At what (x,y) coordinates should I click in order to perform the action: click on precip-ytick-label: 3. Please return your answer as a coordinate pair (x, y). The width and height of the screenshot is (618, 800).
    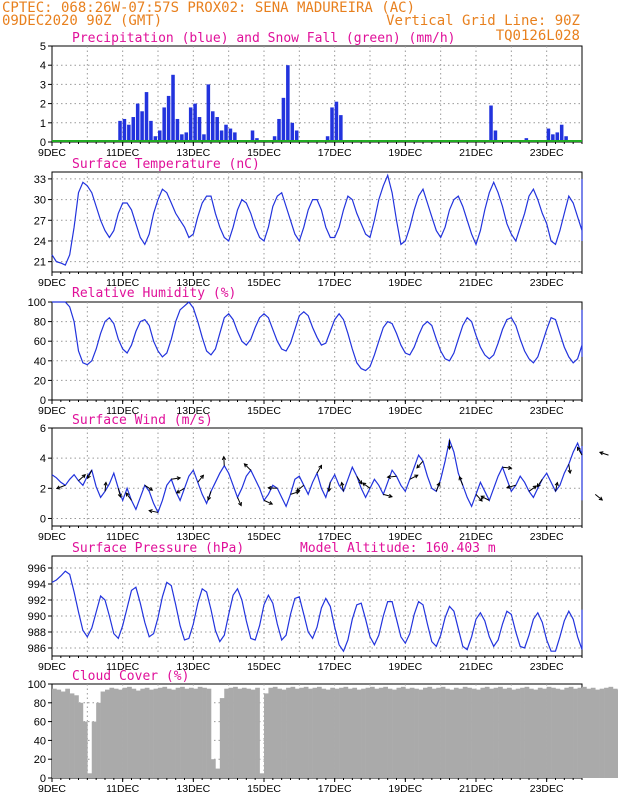
    Looking at the image, I should click on (43, 85).